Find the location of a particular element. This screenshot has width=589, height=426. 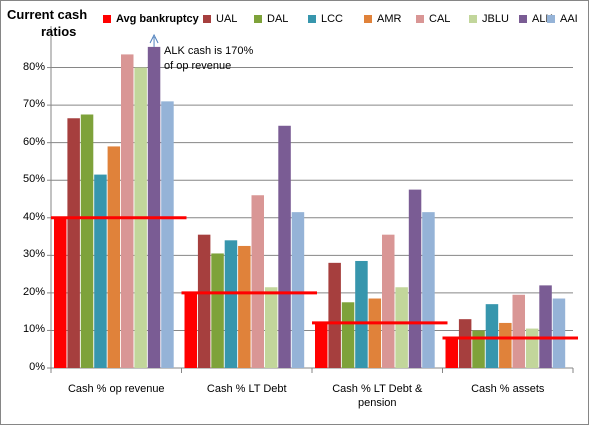

bar-cal-cat1 is located at coordinates (257, 281).